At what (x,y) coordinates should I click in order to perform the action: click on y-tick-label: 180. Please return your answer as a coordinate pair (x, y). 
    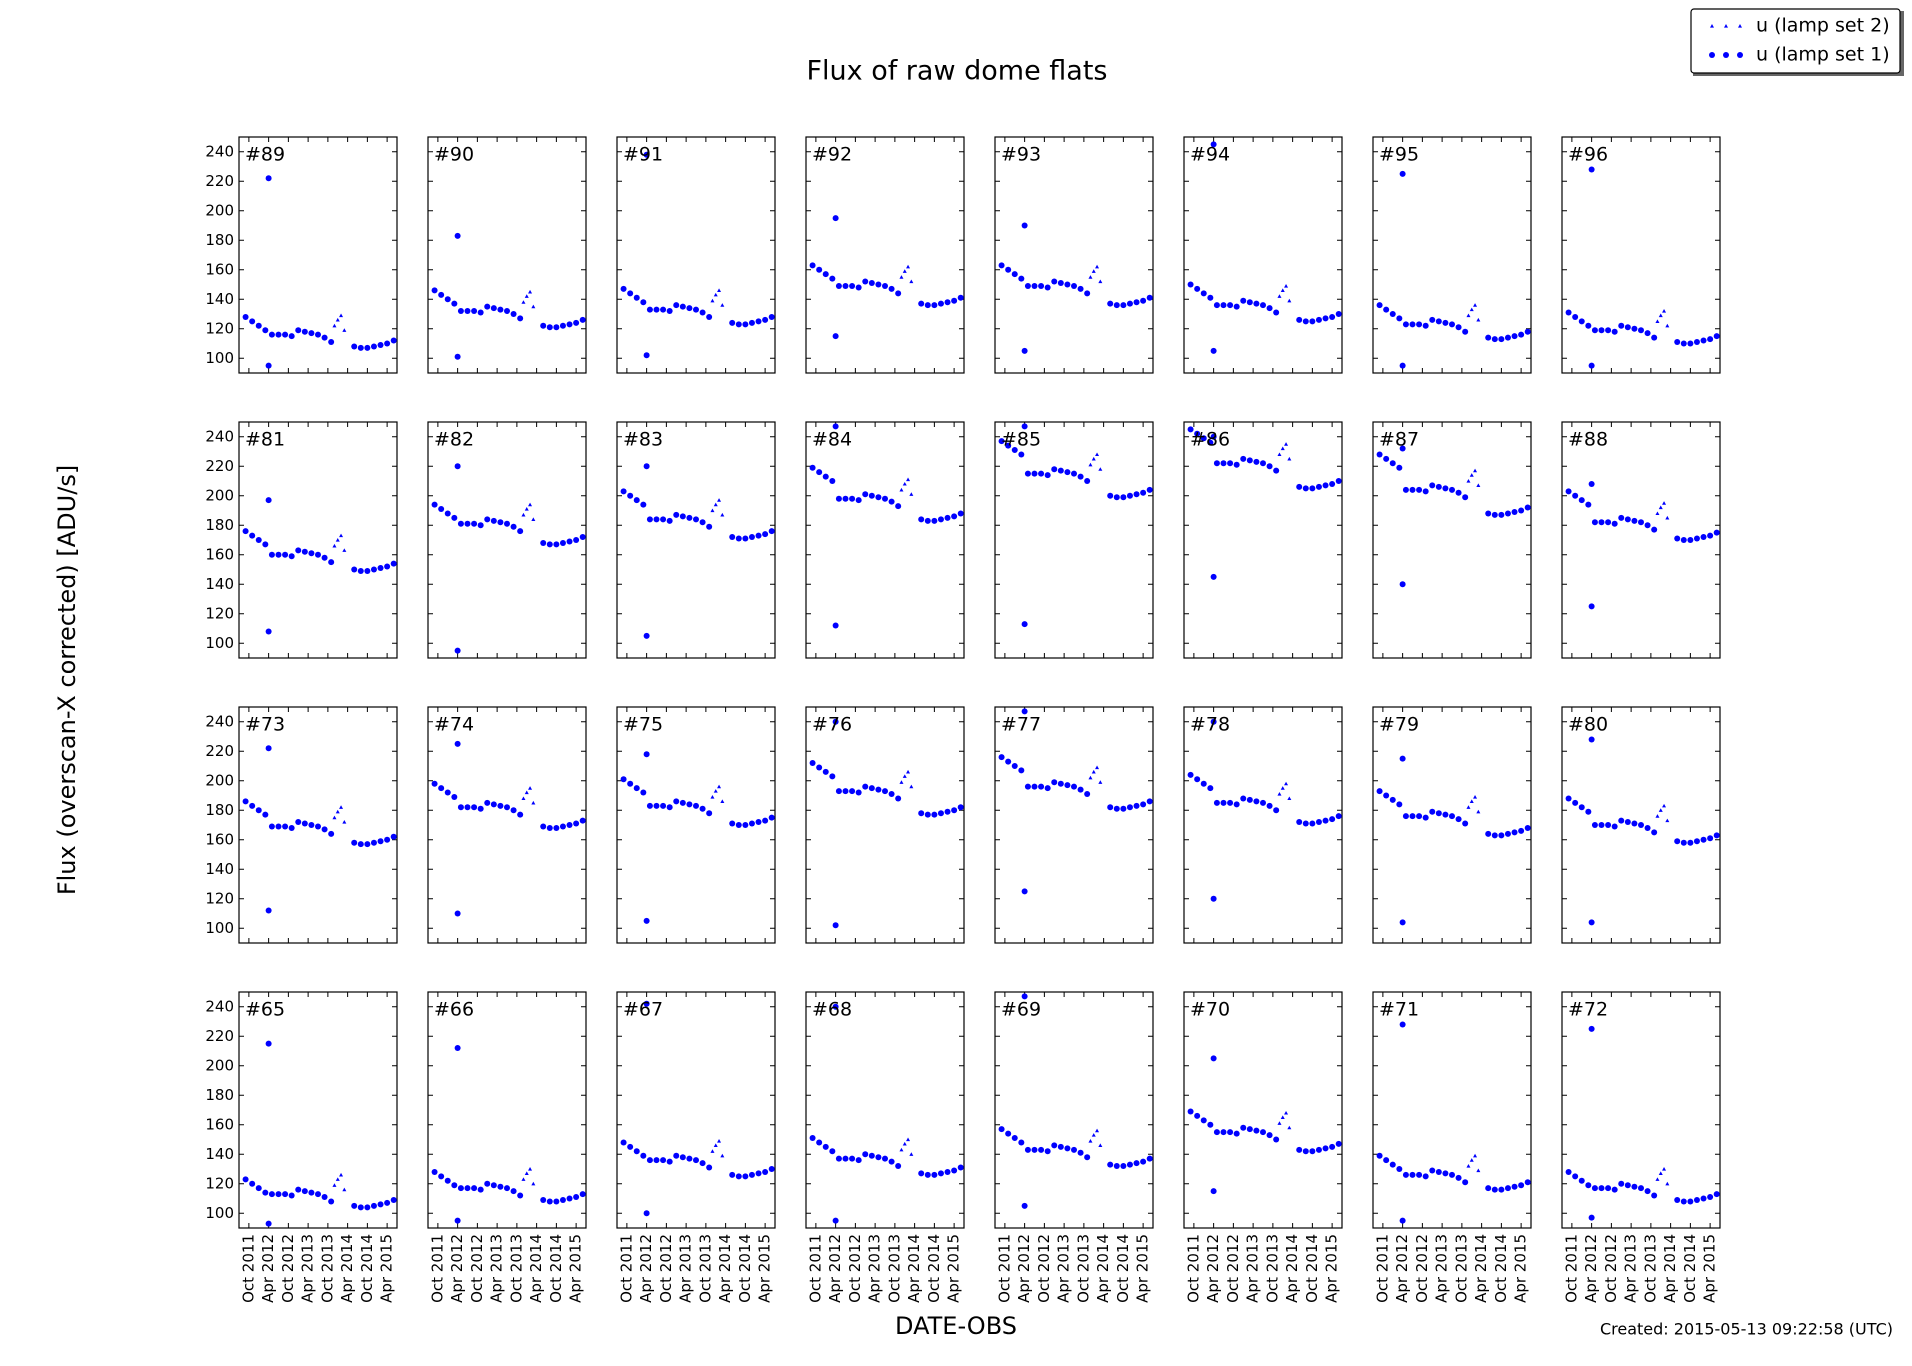
    Looking at the image, I should click on (219, 810).